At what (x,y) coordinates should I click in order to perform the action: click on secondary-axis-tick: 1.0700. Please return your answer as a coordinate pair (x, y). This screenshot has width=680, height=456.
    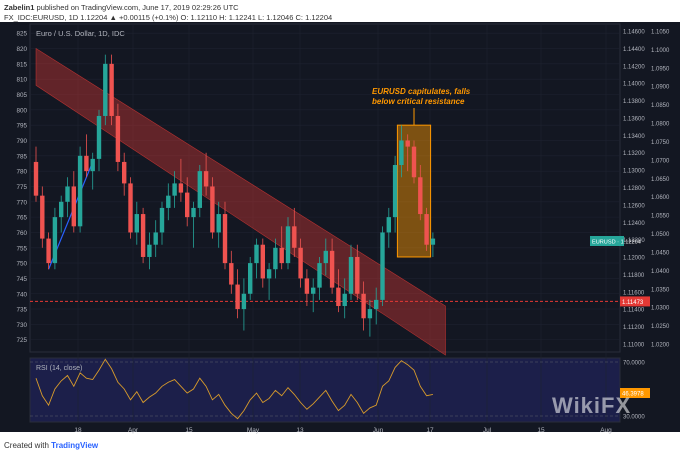
    Looking at the image, I should click on (660, 161).